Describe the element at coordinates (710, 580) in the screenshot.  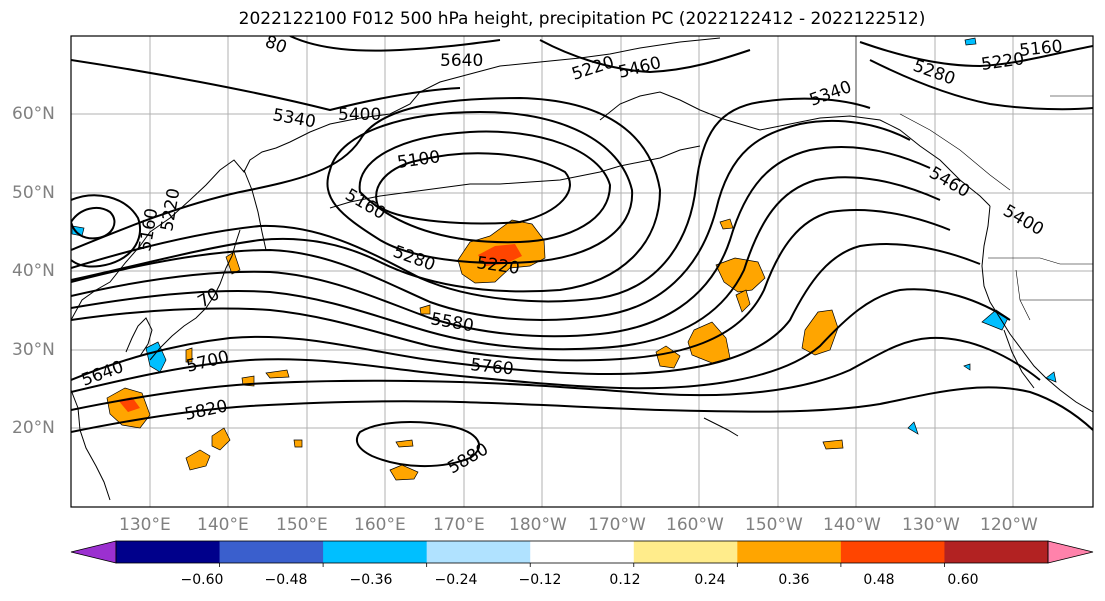
I see `colorbar-tick-label: 0.24` at that location.